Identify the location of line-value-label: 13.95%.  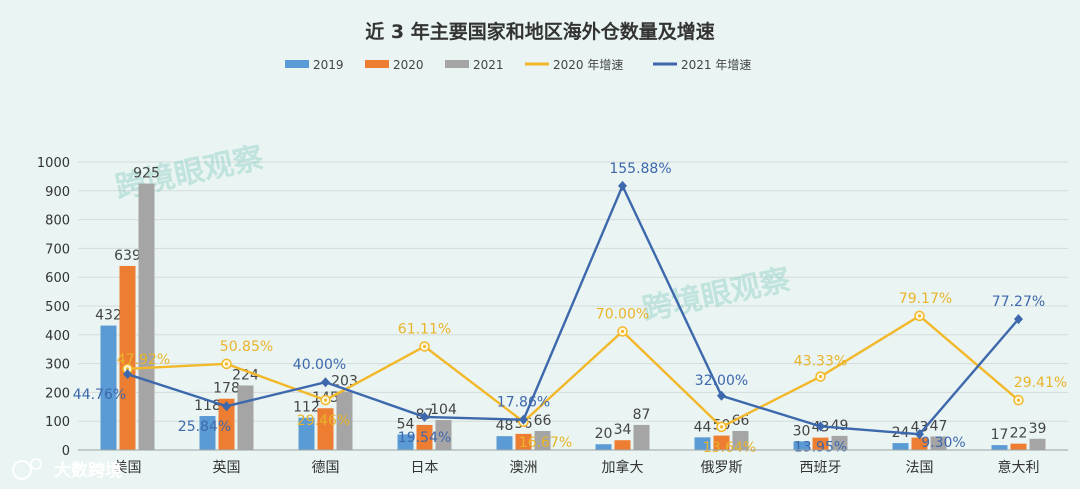
(820, 447).